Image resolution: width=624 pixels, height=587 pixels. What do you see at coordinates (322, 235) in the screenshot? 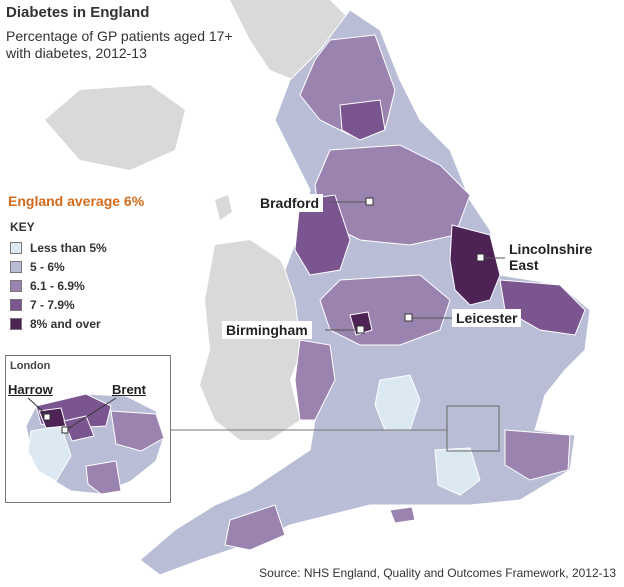
I see `region-lancashire` at bounding box center [322, 235].